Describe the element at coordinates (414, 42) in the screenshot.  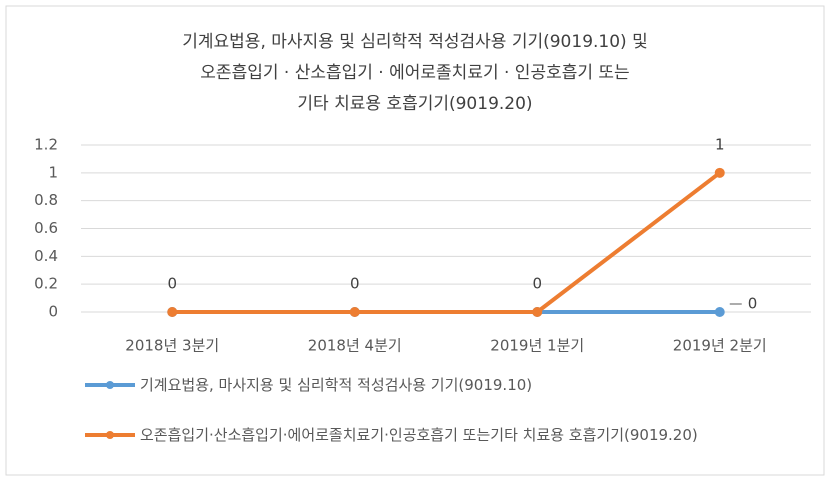
I see `chart-title: 기계요법용, 마사지용 및 심리학적 적성검사용 기기(9019.10) 및` at that location.